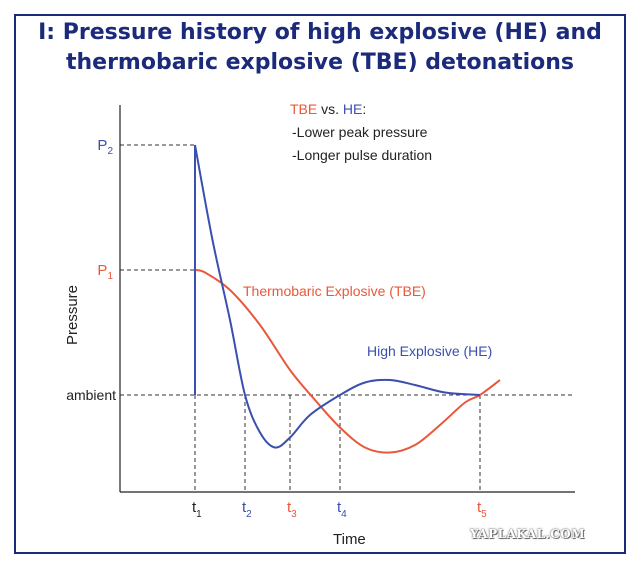 This screenshot has height=567, width=640. Describe the element at coordinates (349, 539) in the screenshot. I see `x-axis-label: Time` at that location.